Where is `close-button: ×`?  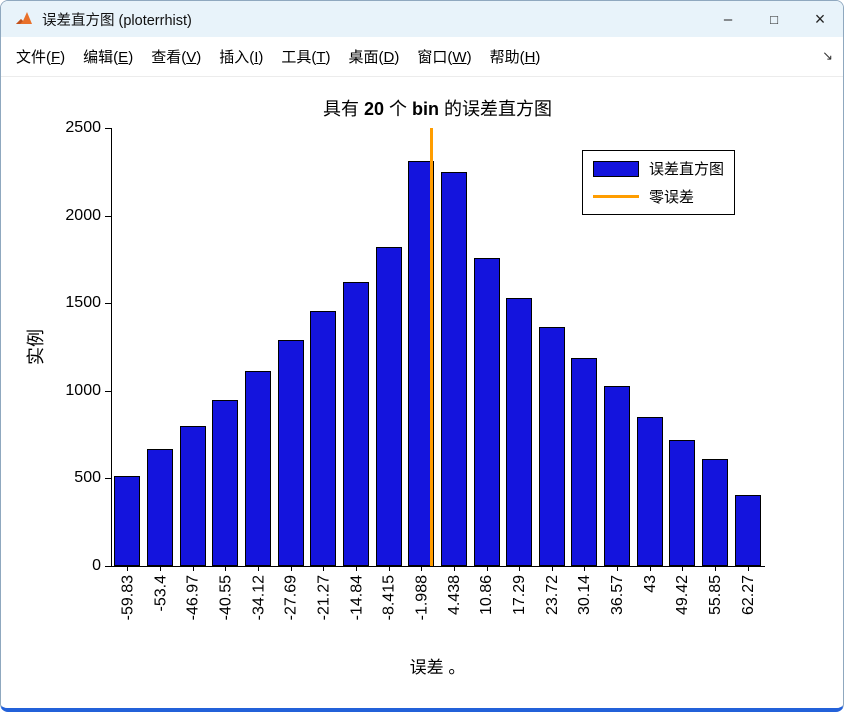 close-button: × is located at coordinates (820, 18).